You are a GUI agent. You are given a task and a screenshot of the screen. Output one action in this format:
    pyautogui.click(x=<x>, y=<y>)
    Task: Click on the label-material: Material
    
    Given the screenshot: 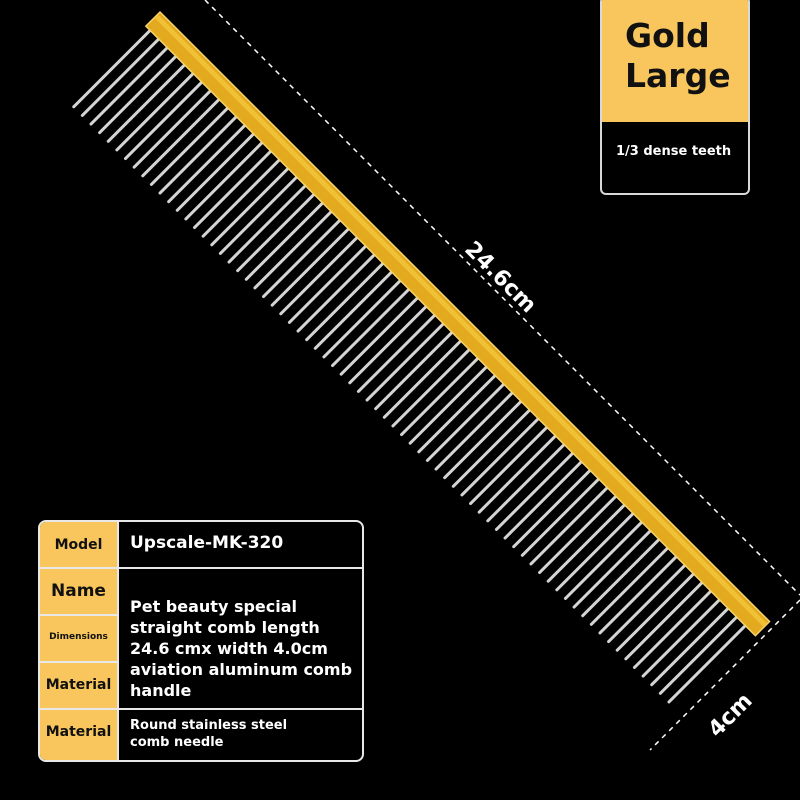 What is the action you would take?
    pyautogui.click(x=78, y=685)
    